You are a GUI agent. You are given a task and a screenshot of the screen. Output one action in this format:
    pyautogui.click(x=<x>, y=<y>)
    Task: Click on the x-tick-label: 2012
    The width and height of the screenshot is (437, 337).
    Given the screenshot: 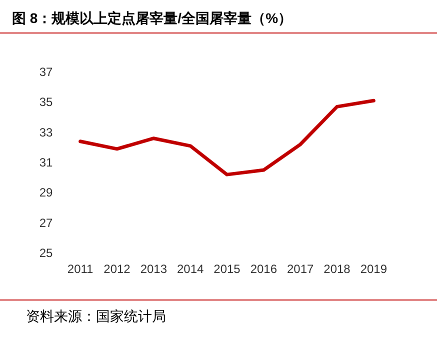 What is the action you would take?
    pyautogui.click(x=117, y=269)
    